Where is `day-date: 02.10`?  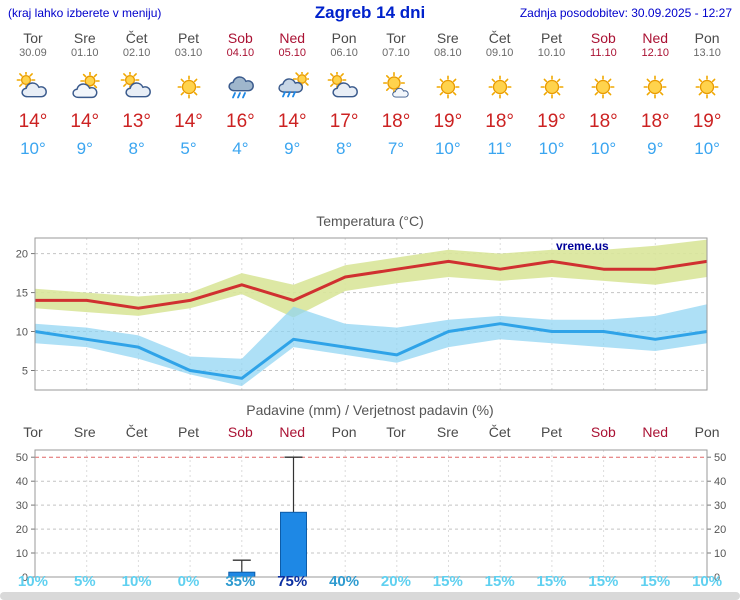 day-date: 02.10 is located at coordinates (136, 53).